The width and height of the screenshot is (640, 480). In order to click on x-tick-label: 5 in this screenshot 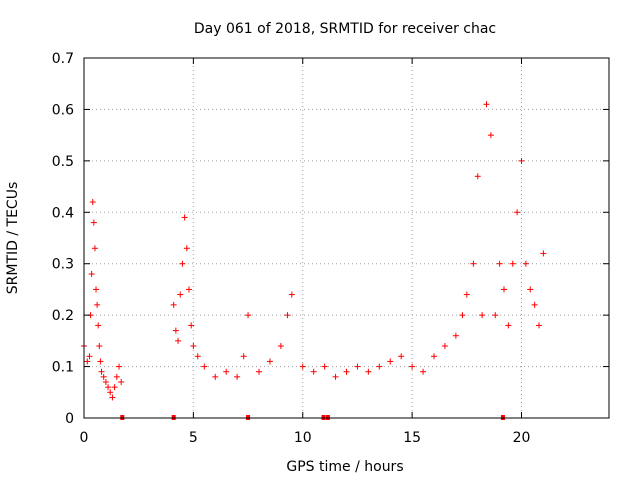, I will do `click(193, 438)`.